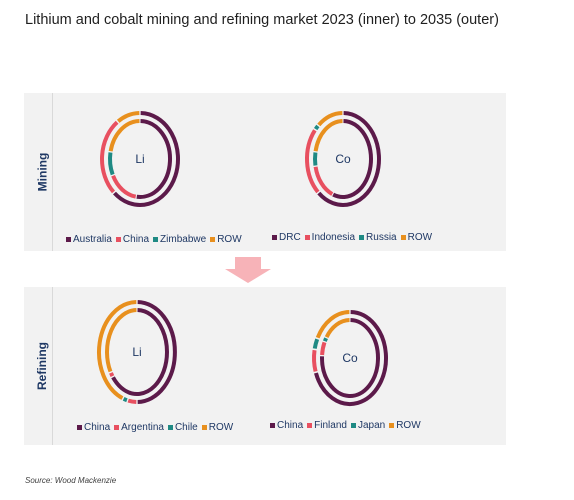 This screenshot has height=500, width=574. I want to click on legend-item-zimbabwe: Zimbabwe, so click(179, 239).